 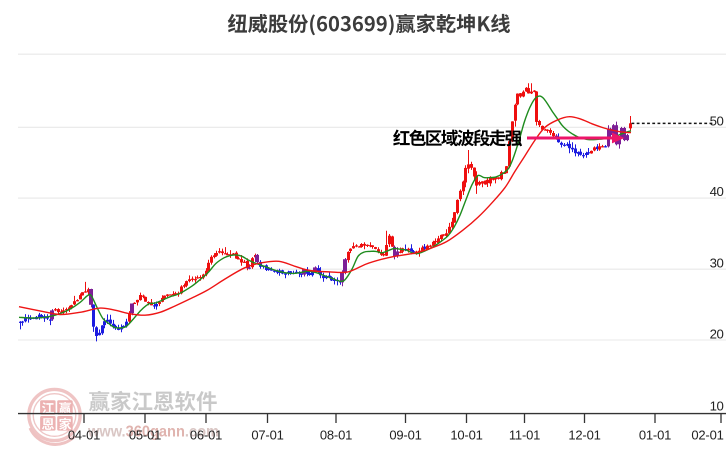 What do you see at coordinates (584, 435) in the screenshot?
I see `svg-text: 12-01` at bounding box center [584, 435].